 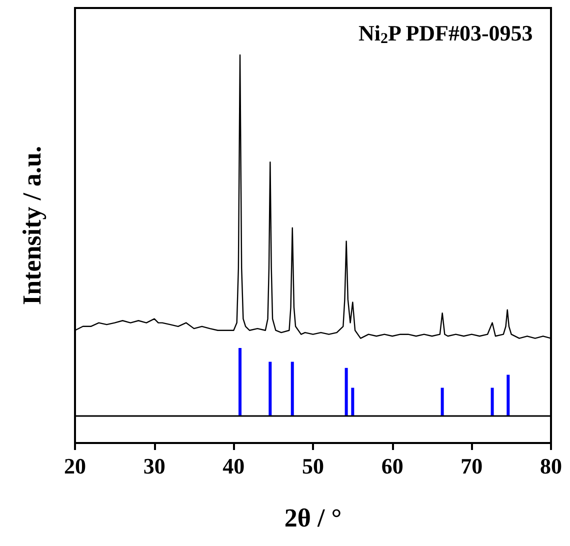 I want to click on x-tick-label: 80, so click(x=551, y=466).